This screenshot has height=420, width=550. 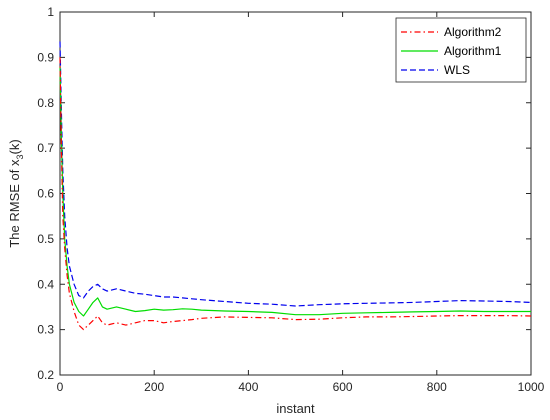 I want to click on y-axis-label-main: The RMSE of x, so click(x=14, y=203).